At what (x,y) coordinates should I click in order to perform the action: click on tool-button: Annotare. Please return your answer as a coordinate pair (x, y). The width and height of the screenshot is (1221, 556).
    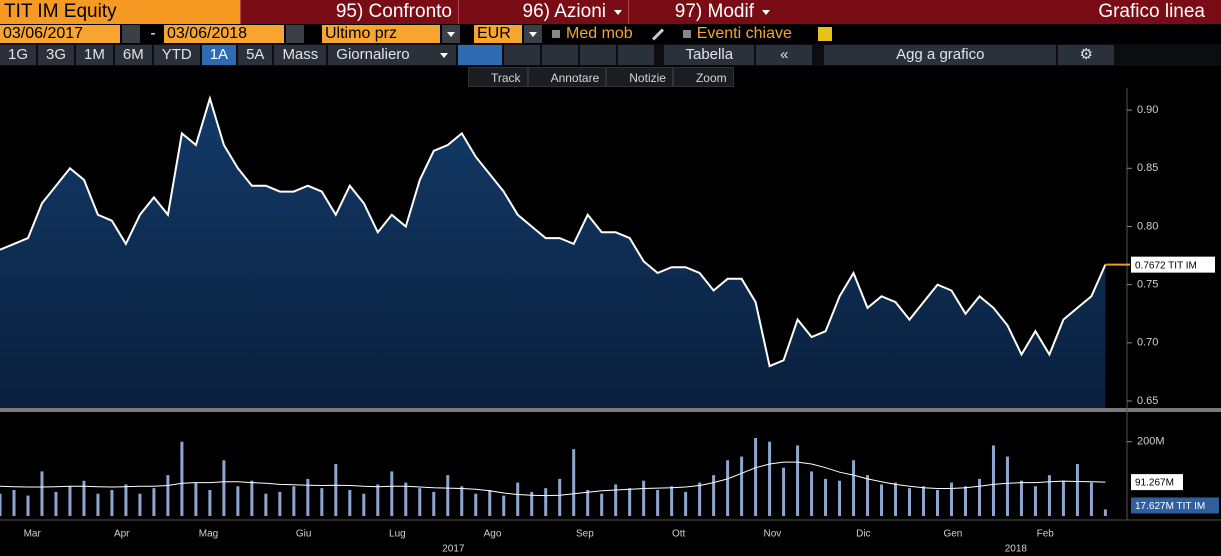
    Looking at the image, I should click on (567, 77).